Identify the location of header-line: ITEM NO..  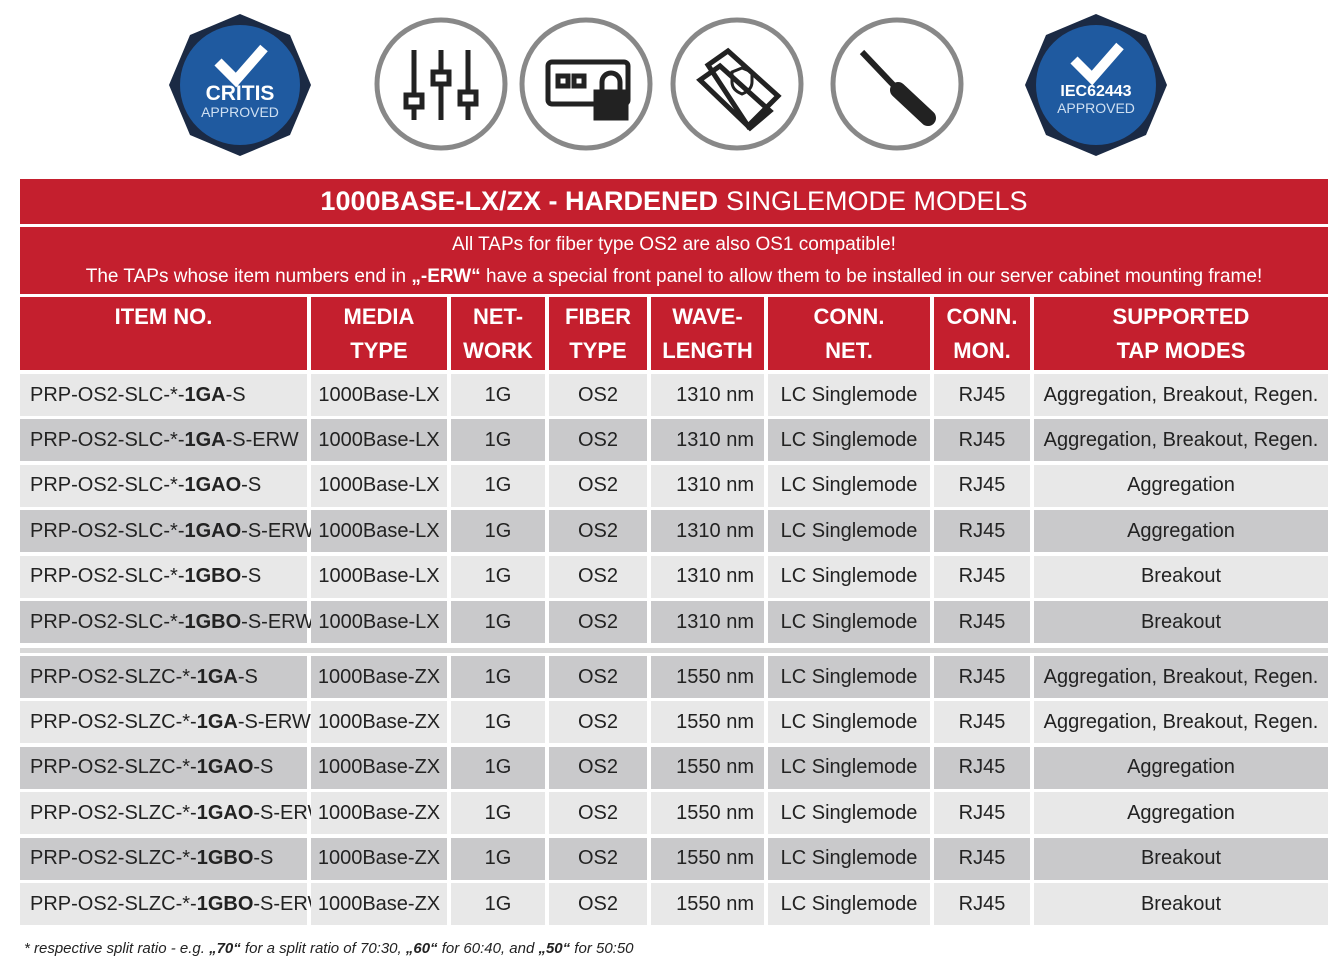
(163, 316).